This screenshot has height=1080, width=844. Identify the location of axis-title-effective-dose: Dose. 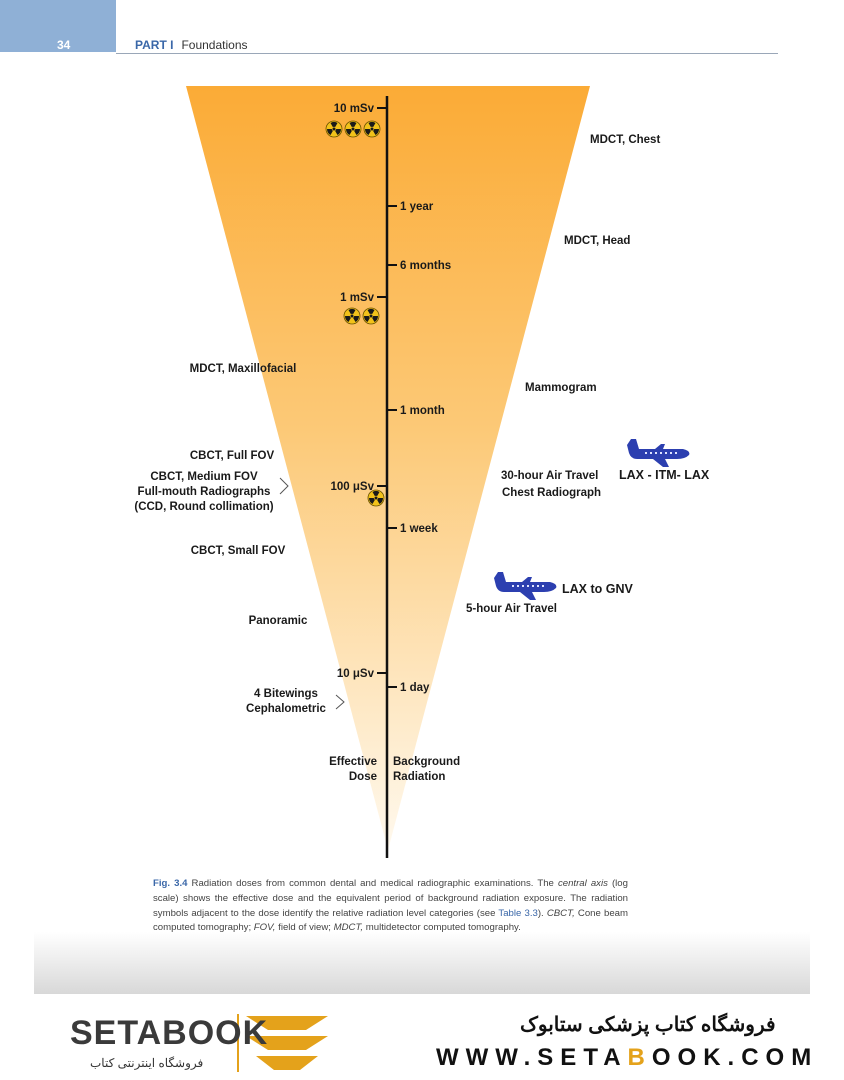
(363, 777).